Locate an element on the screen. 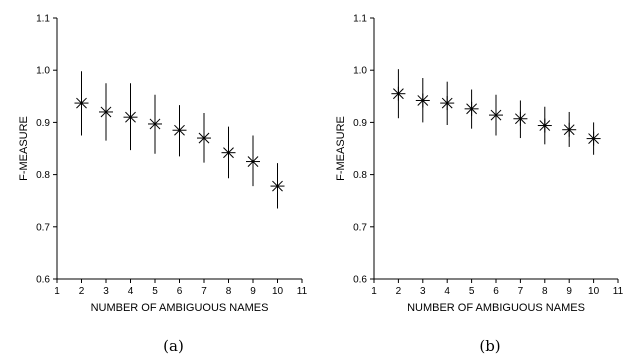 The image size is (627, 360). panel-caption: (a) is located at coordinates (173, 346).